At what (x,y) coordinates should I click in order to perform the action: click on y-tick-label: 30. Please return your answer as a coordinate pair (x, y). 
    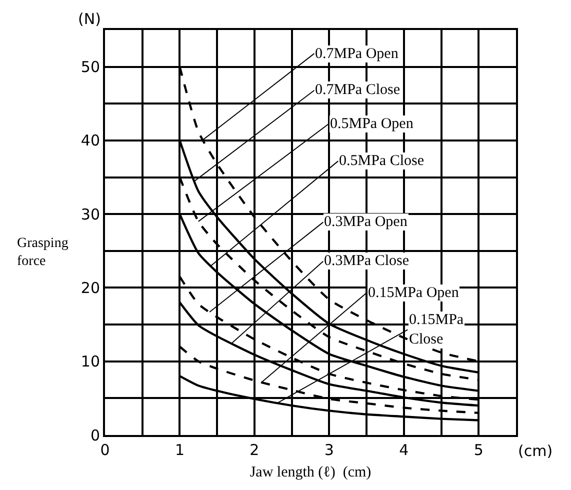
    Looking at the image, I should click on (90, 214).